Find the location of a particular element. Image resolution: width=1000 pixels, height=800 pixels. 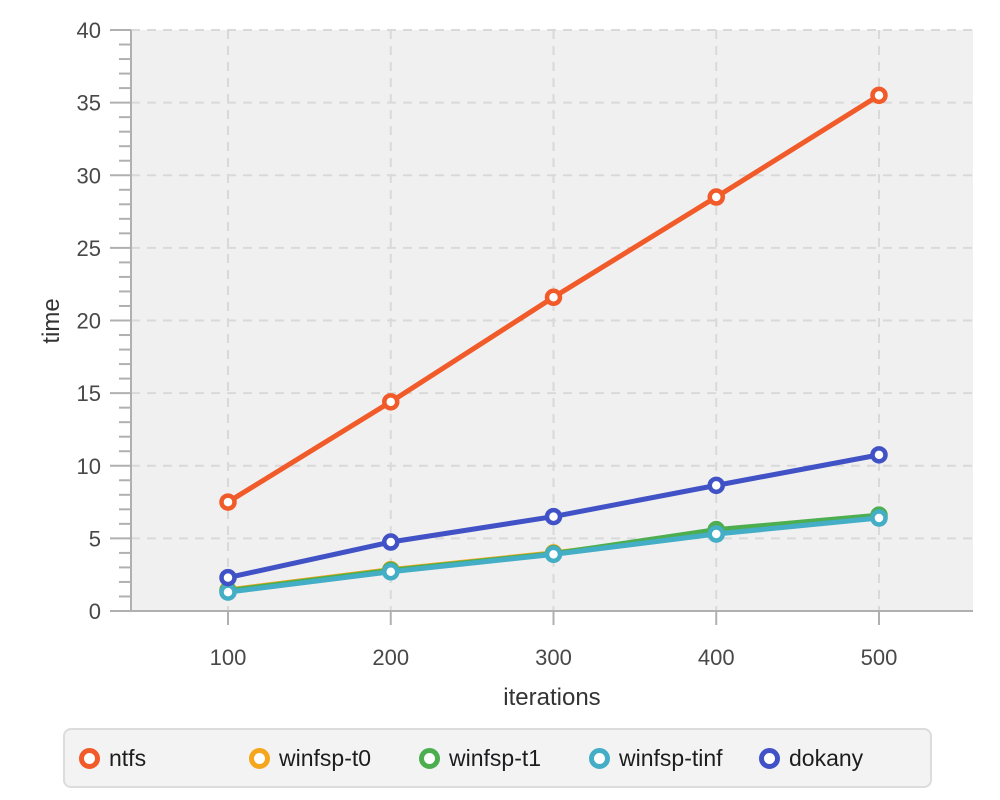

y-tick-label: 40 is located at coordinates (89, 30).